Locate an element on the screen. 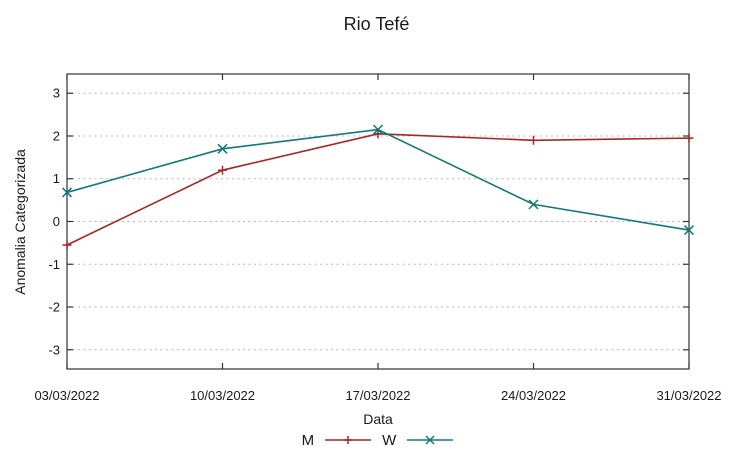  legend-sample-line-w is located at coordinates (430, 440).